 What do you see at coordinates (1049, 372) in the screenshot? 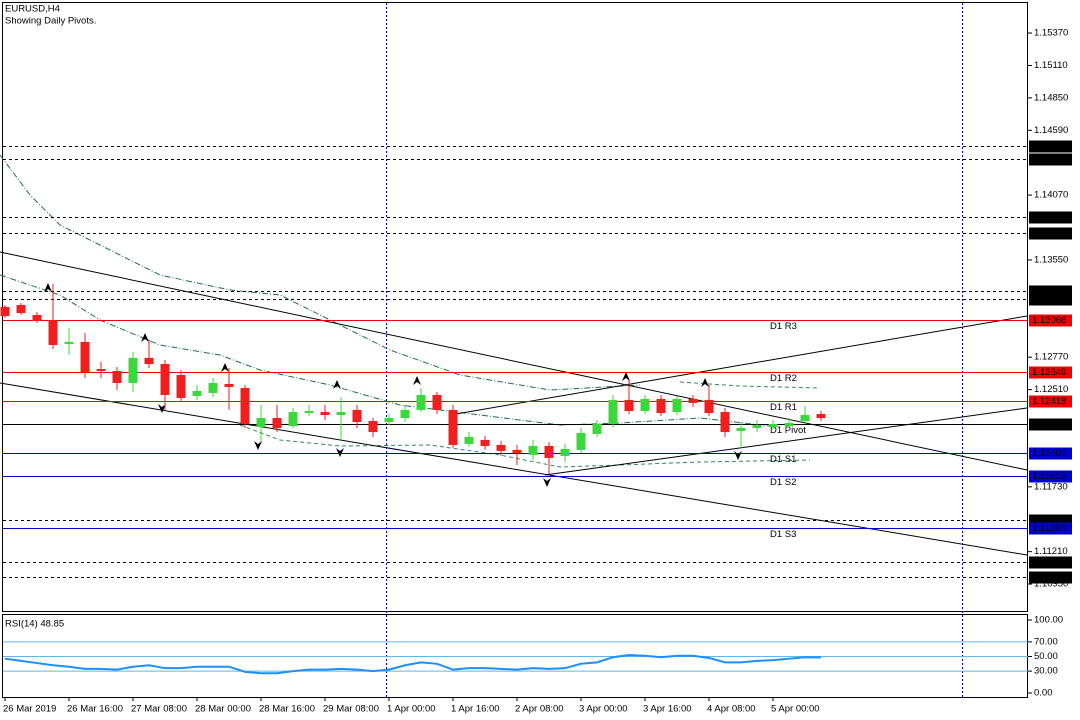
I see `level-label: 1.12649` at bounding box center [1049, 372].